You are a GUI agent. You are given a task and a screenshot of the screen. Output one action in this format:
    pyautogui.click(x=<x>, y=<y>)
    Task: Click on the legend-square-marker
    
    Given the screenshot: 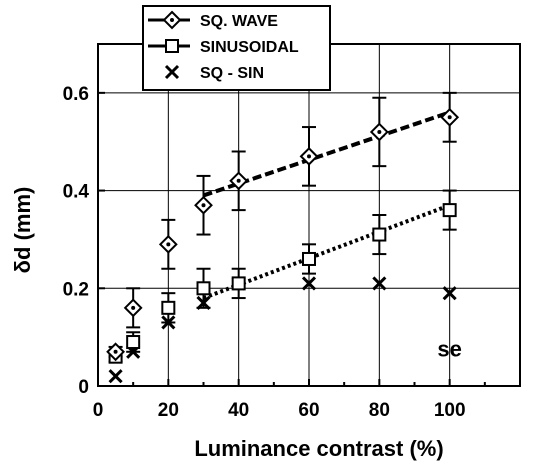 What is the action you would take?
    pyautogui.click(x=172, y=46)
    